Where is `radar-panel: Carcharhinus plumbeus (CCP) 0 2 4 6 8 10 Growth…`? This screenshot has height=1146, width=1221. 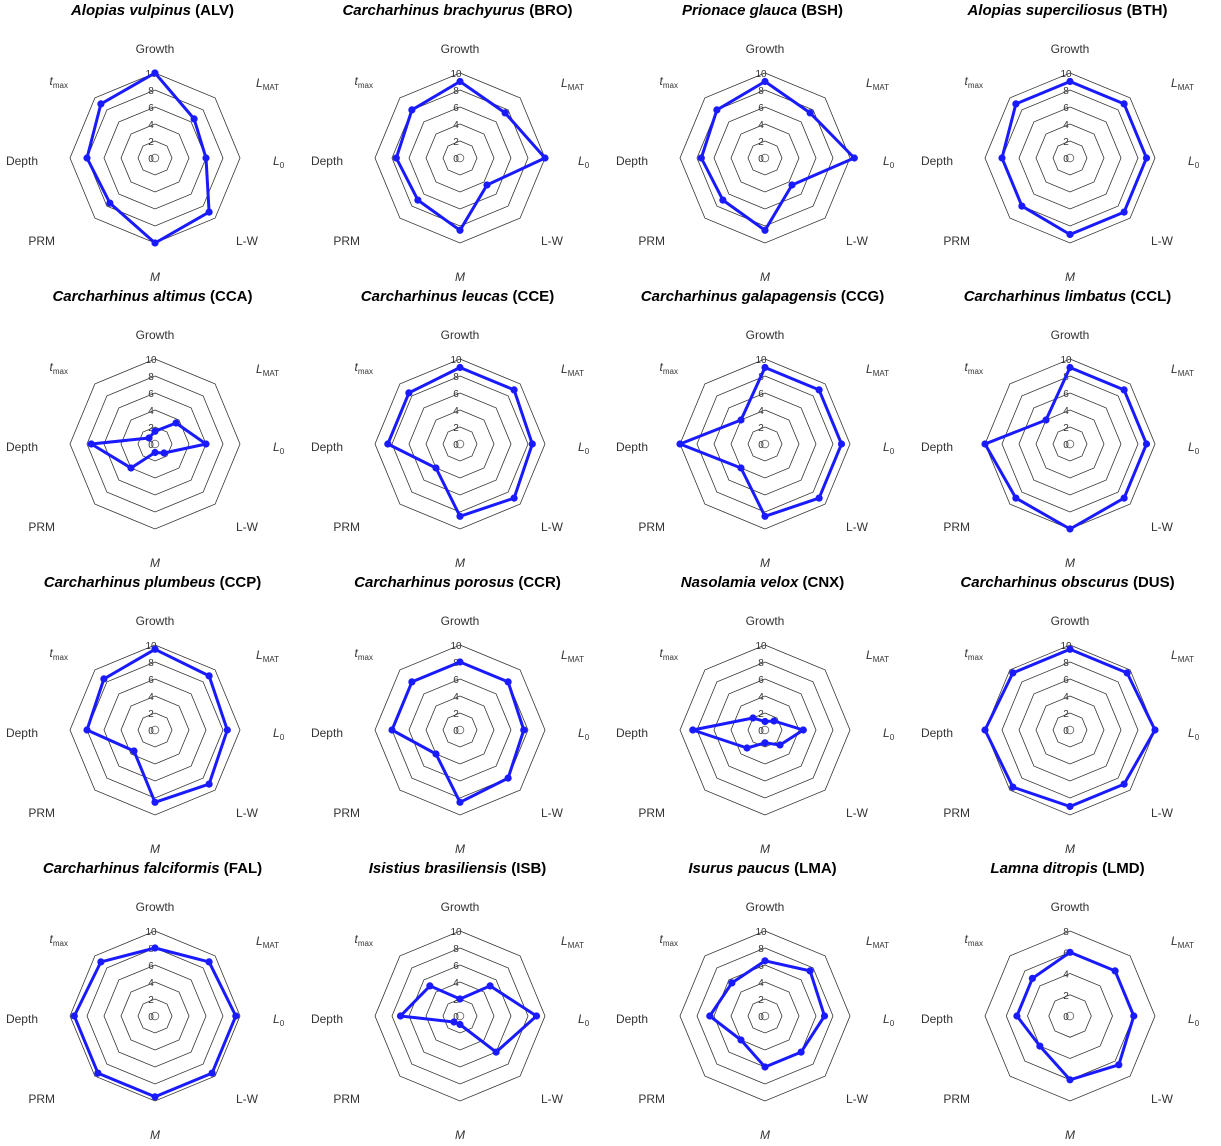
radar-panel: Carcharhinus plumbeus (CCP) 0 2 4 6 8 10 Growth… is located at coordinates (152, 715).